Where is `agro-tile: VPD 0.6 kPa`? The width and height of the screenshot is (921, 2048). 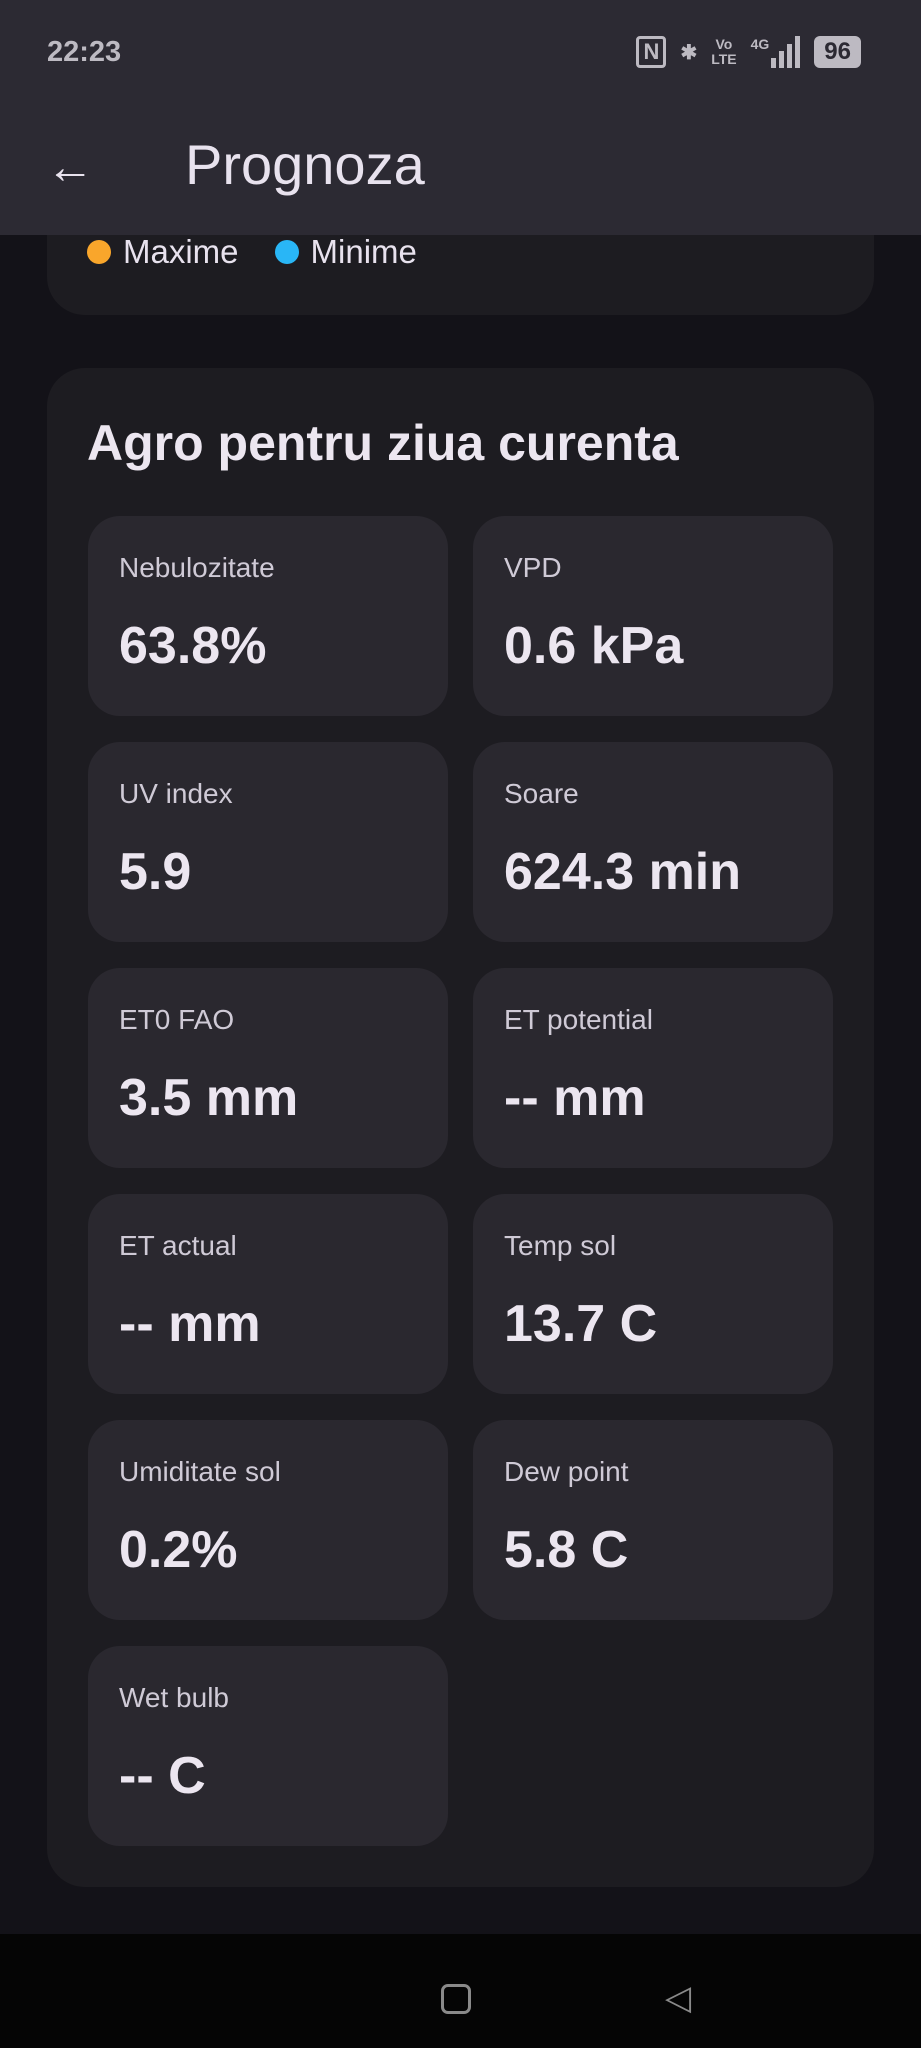 agro-tile: VPD 0.6 kPa is located at coordinates (653, 616).